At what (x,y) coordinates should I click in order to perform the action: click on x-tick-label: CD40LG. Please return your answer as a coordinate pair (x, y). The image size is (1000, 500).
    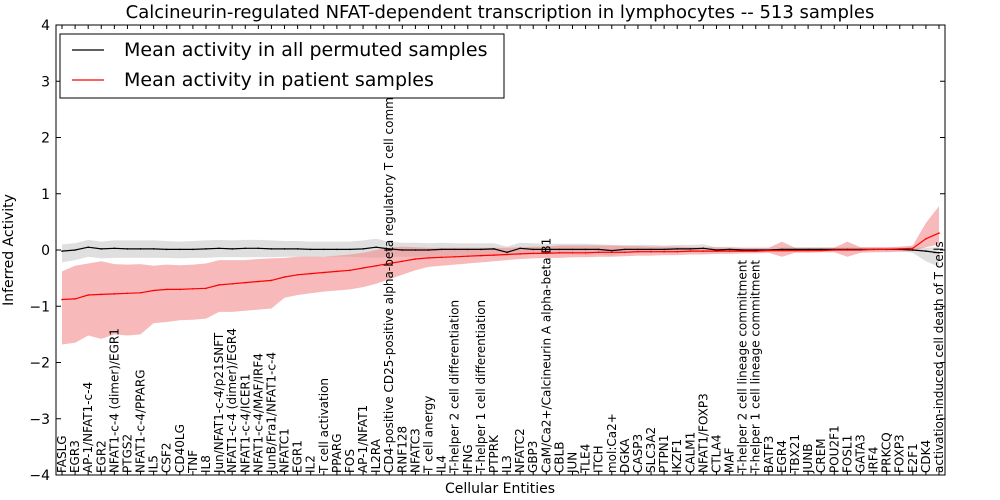
    Looking at the image, I should click on (180, 448).